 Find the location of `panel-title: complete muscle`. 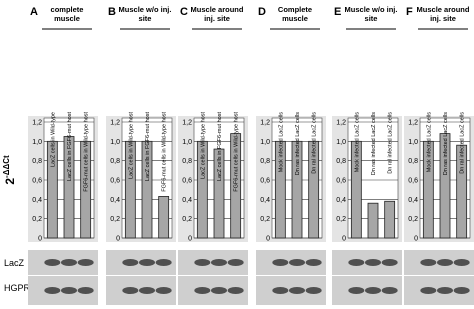

panel-title: complete muscle is located at coordinates (67, 14).